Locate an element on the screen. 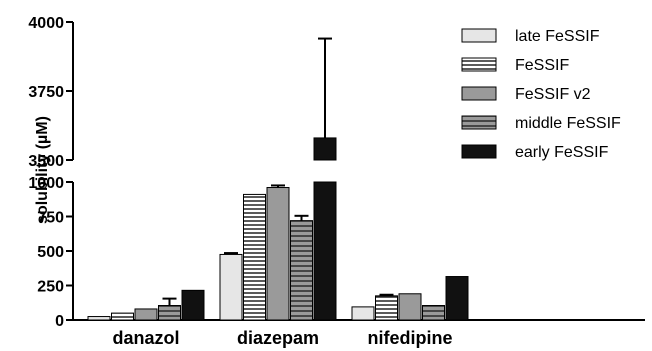 Image resolution: width=652 pixels, height=351 pixels. y-tick-label: 500 is located at coordinates (50, 252).